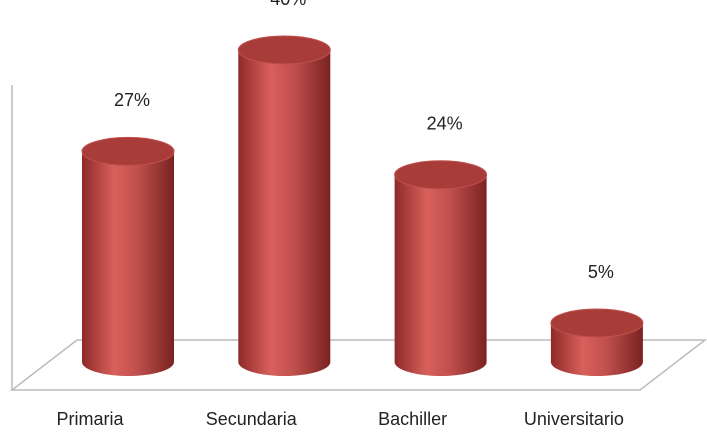 The width and height of the screenshot is (707, 433). I want to click on x-tick-label: Bachiller, so click(412, 419).